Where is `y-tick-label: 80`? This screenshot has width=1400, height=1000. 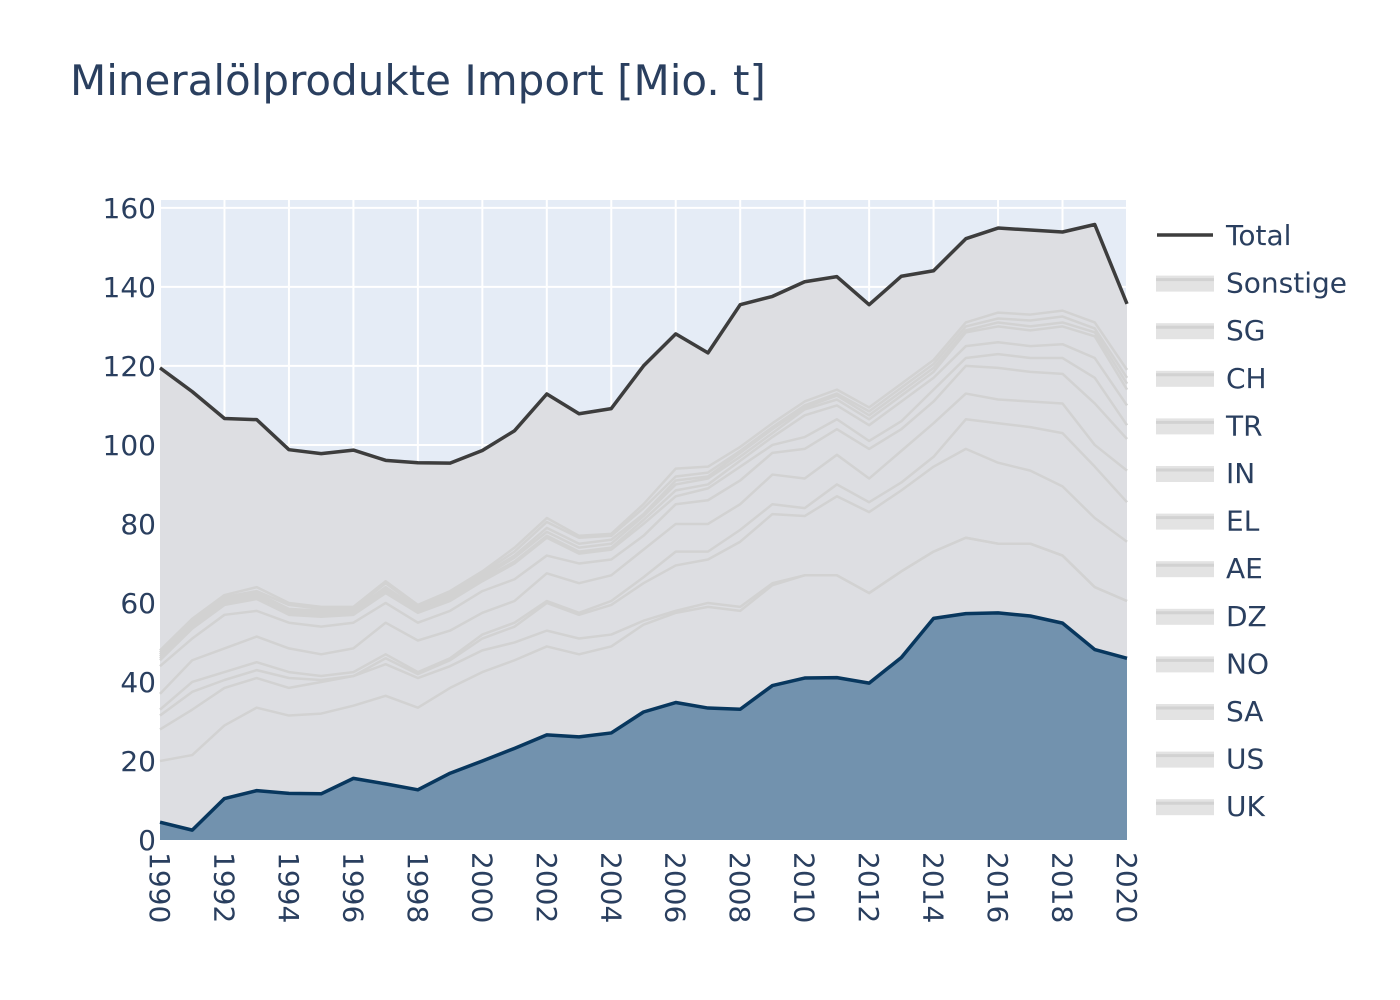
y-tick-label: 80 is located at coordinates (138, 524).